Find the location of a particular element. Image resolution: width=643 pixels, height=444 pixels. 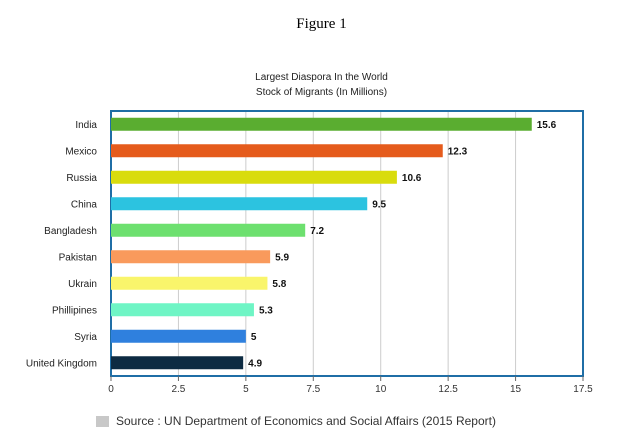

category-label-0: India is located at coordinates (86, 125).